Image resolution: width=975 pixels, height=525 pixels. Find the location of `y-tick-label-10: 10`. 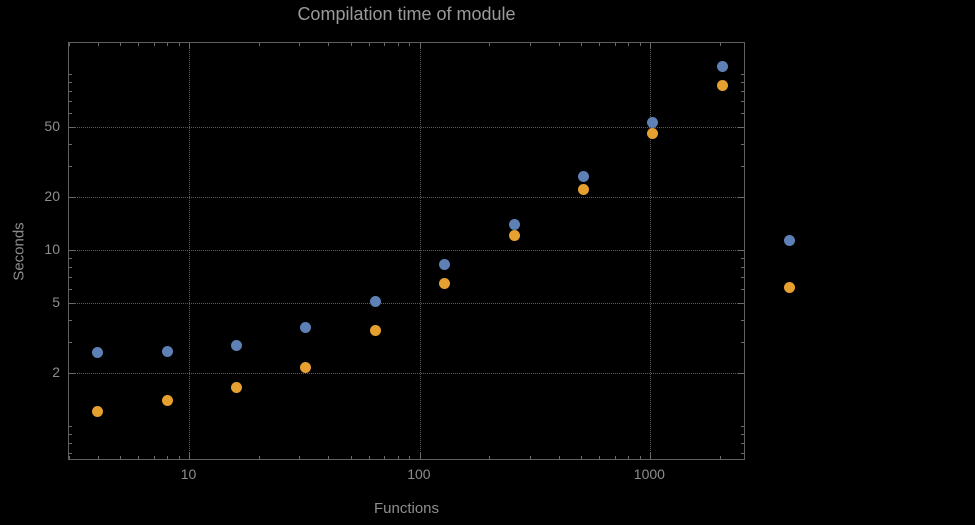

y-tick-label-10: 10 is located at coordinates (52, 248).